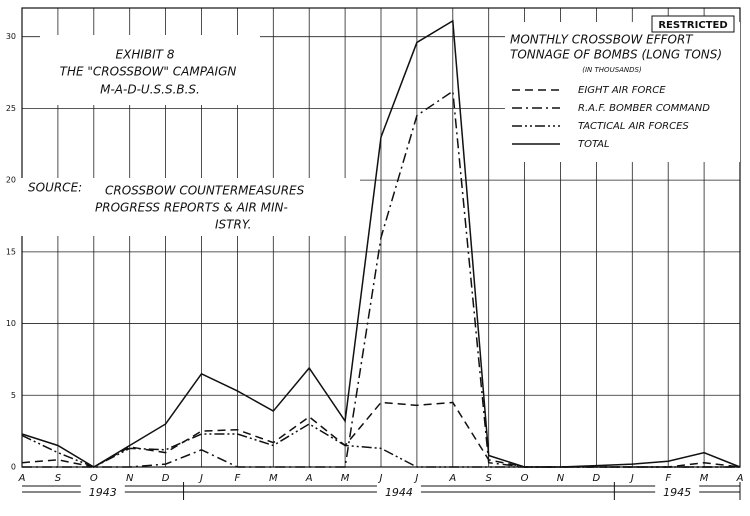  I want to click on series-line, so click(380, 445).